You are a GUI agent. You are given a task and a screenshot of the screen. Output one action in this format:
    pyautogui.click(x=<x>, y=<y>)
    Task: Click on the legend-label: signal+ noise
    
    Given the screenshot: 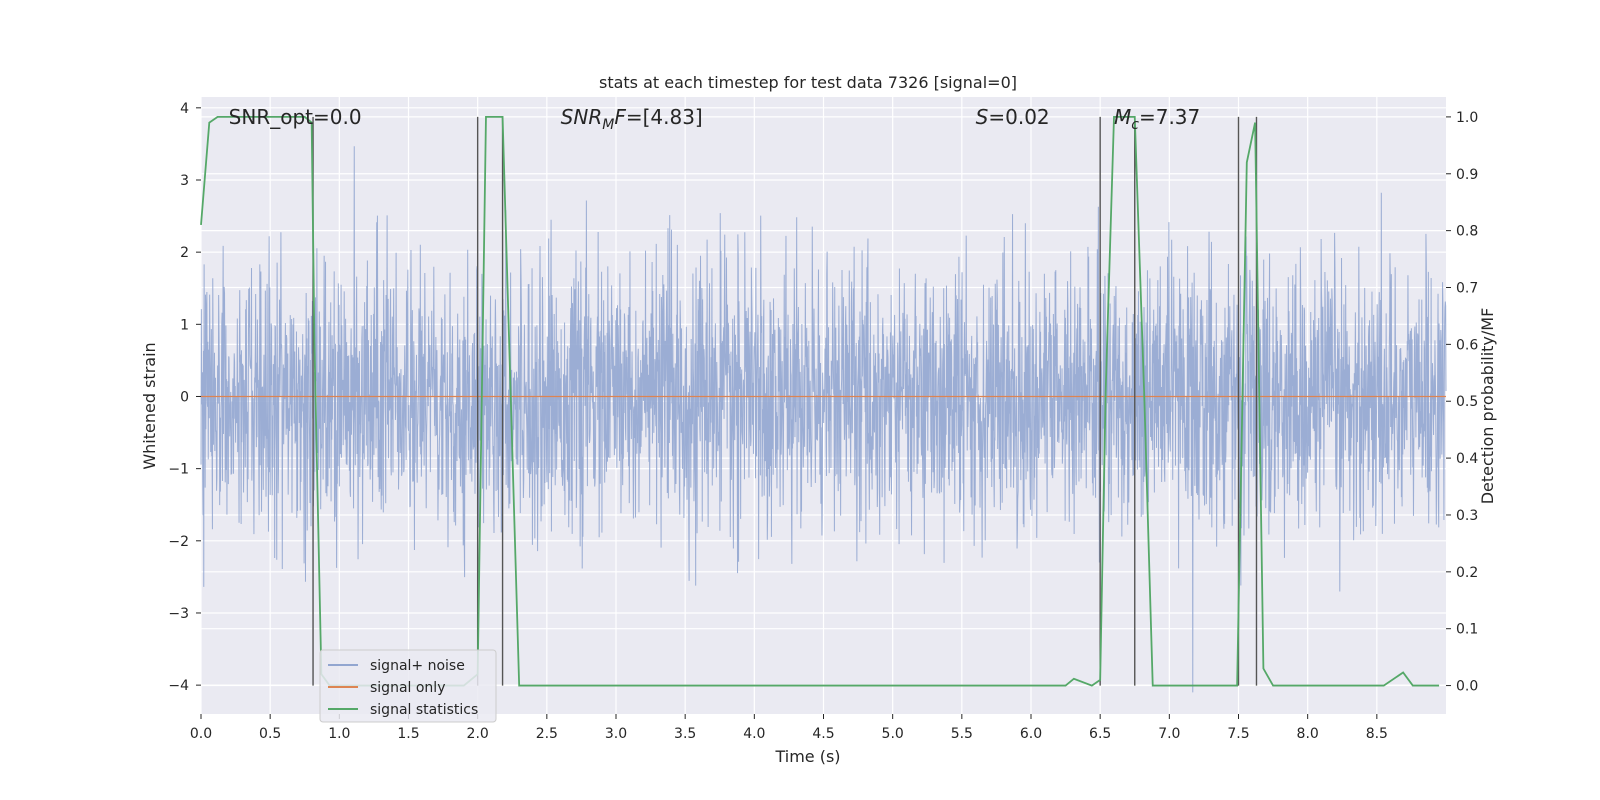 What is the action you would take?
    pyautogui.click(x=417, y=666)
    